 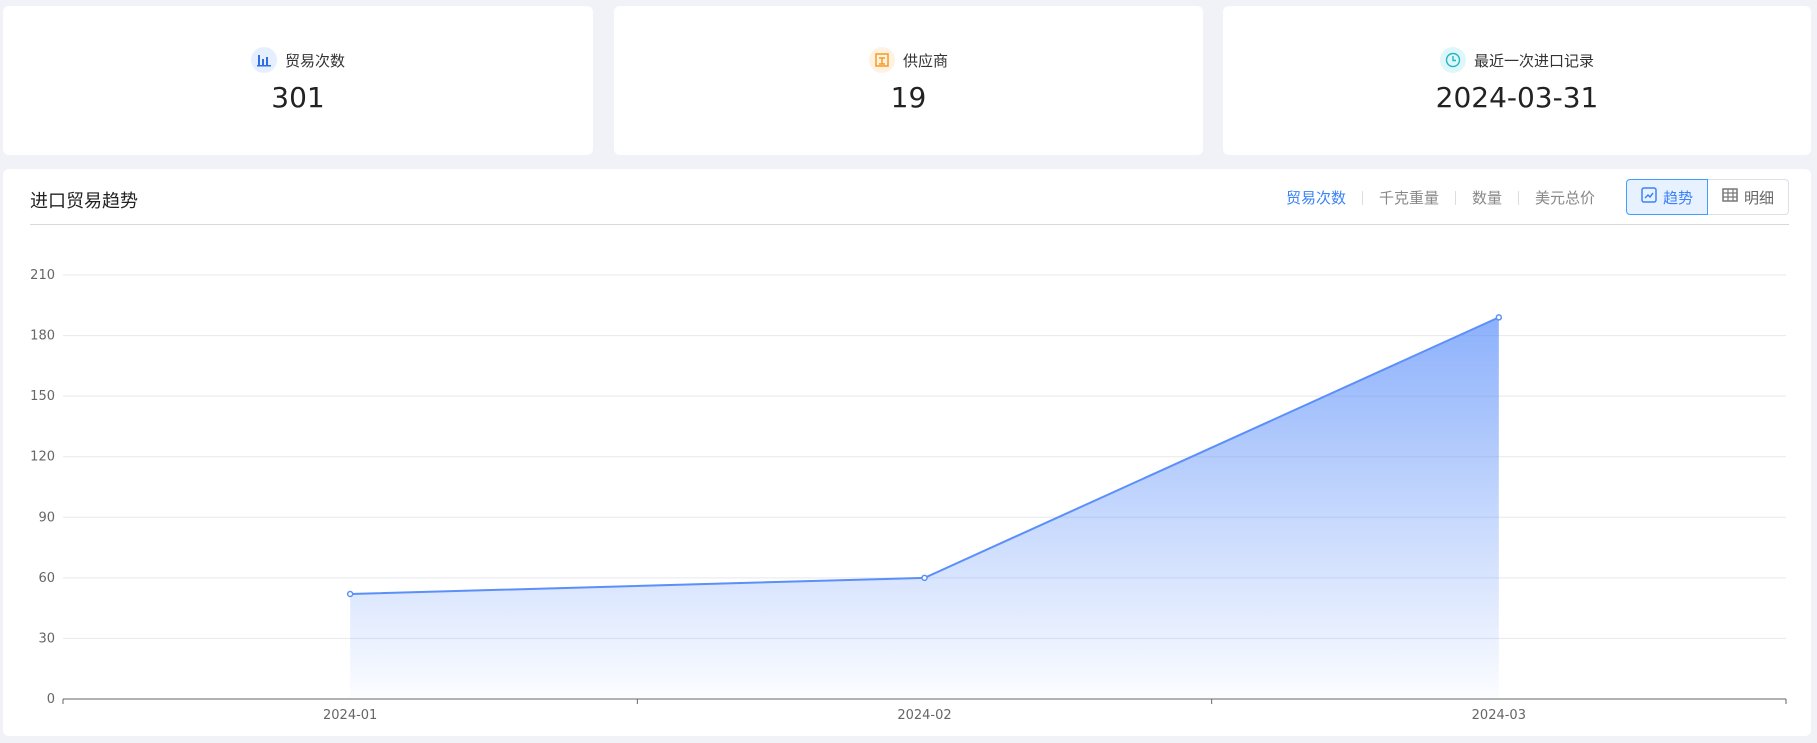 What do you see at coordinates (1758, 197) in the screenshot?
I see `detail-label: 明细` at bounding box center [1758, 197].